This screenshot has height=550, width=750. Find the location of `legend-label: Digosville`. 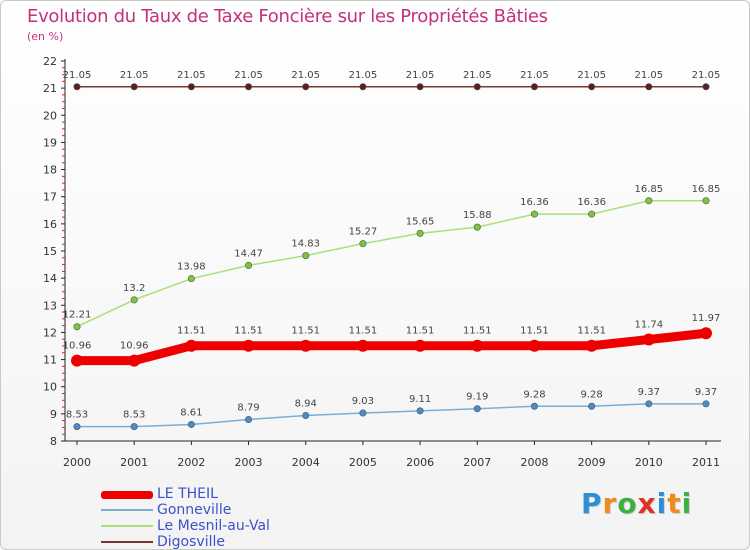

legend-label: Digosville is located at coordinates (191, 542).